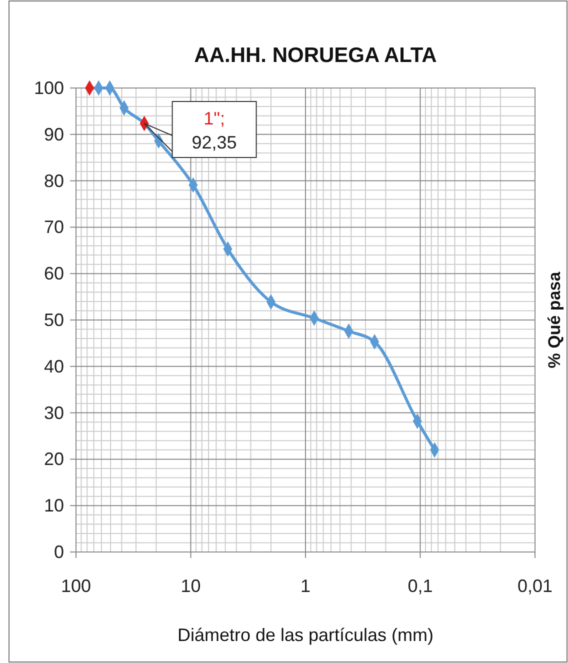 Image resolution: width=568 pixels, height=663 pixels. Describe the element at coordinates (305, 635) in the screenshot. I see `x-axis-title: Diámetro de las partículas (mm)` at that location.